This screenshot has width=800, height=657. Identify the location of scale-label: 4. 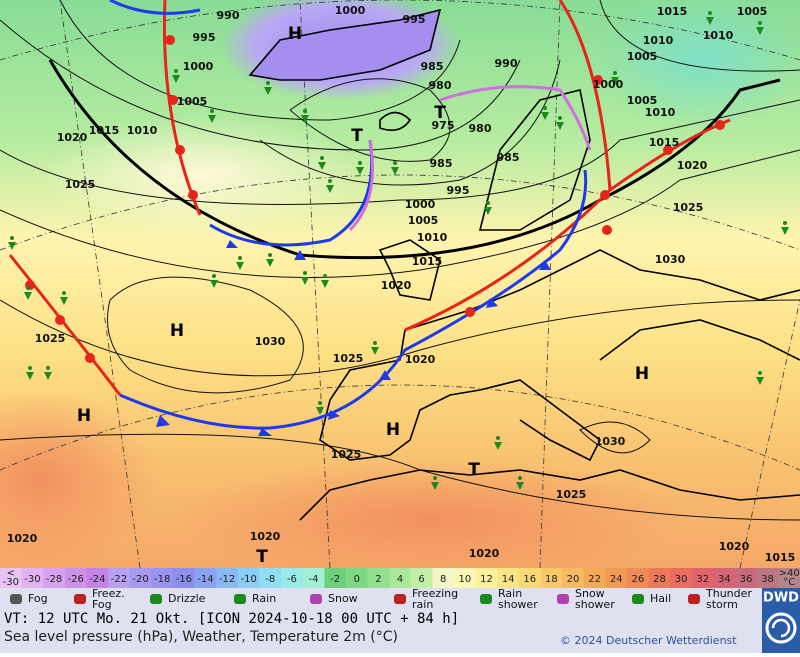
(400, 579).